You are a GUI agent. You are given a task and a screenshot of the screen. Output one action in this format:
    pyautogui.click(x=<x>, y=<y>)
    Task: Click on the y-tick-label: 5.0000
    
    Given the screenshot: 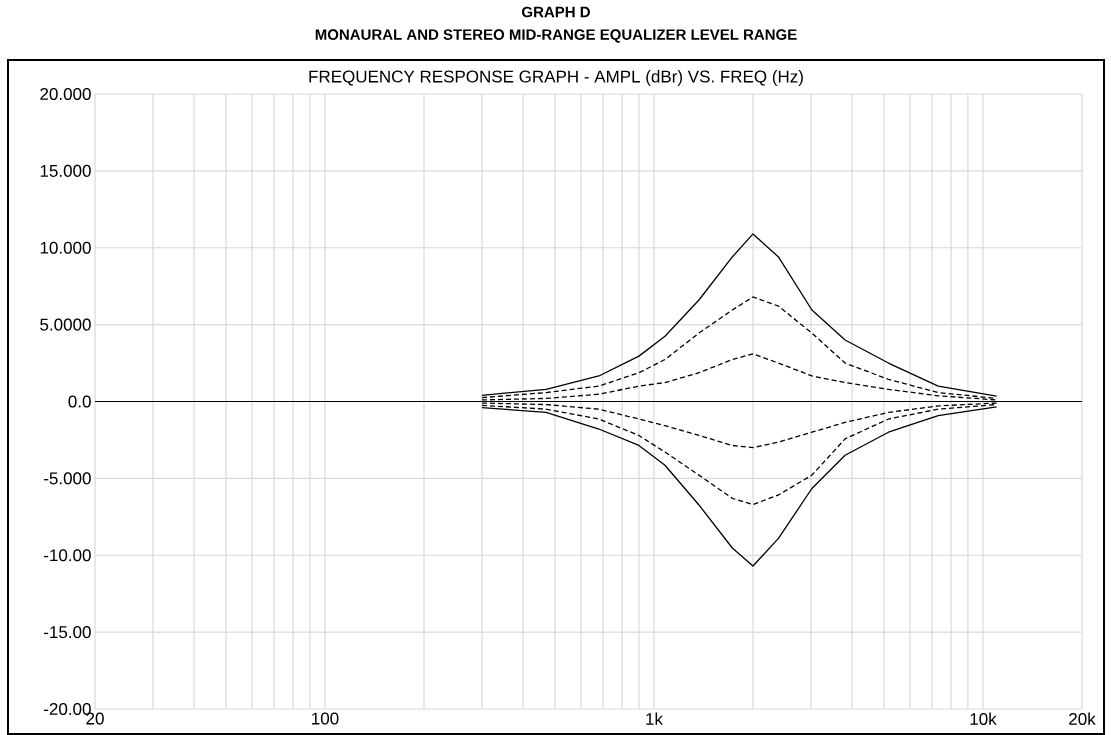 What is the action you would take?
    pyautogui.click(x=65, y=324)
    